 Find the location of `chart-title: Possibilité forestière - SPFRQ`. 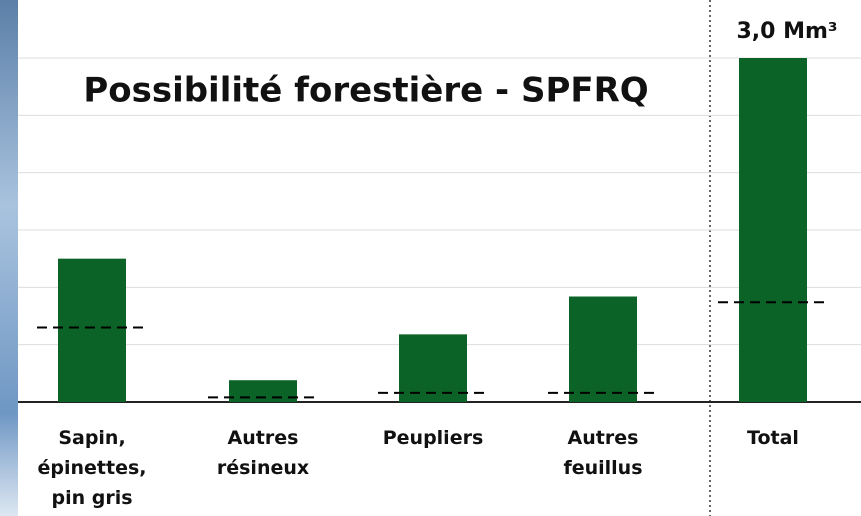

chart-title: Possibilité forestière - SPFRQ is located at coordinates (365, 91).